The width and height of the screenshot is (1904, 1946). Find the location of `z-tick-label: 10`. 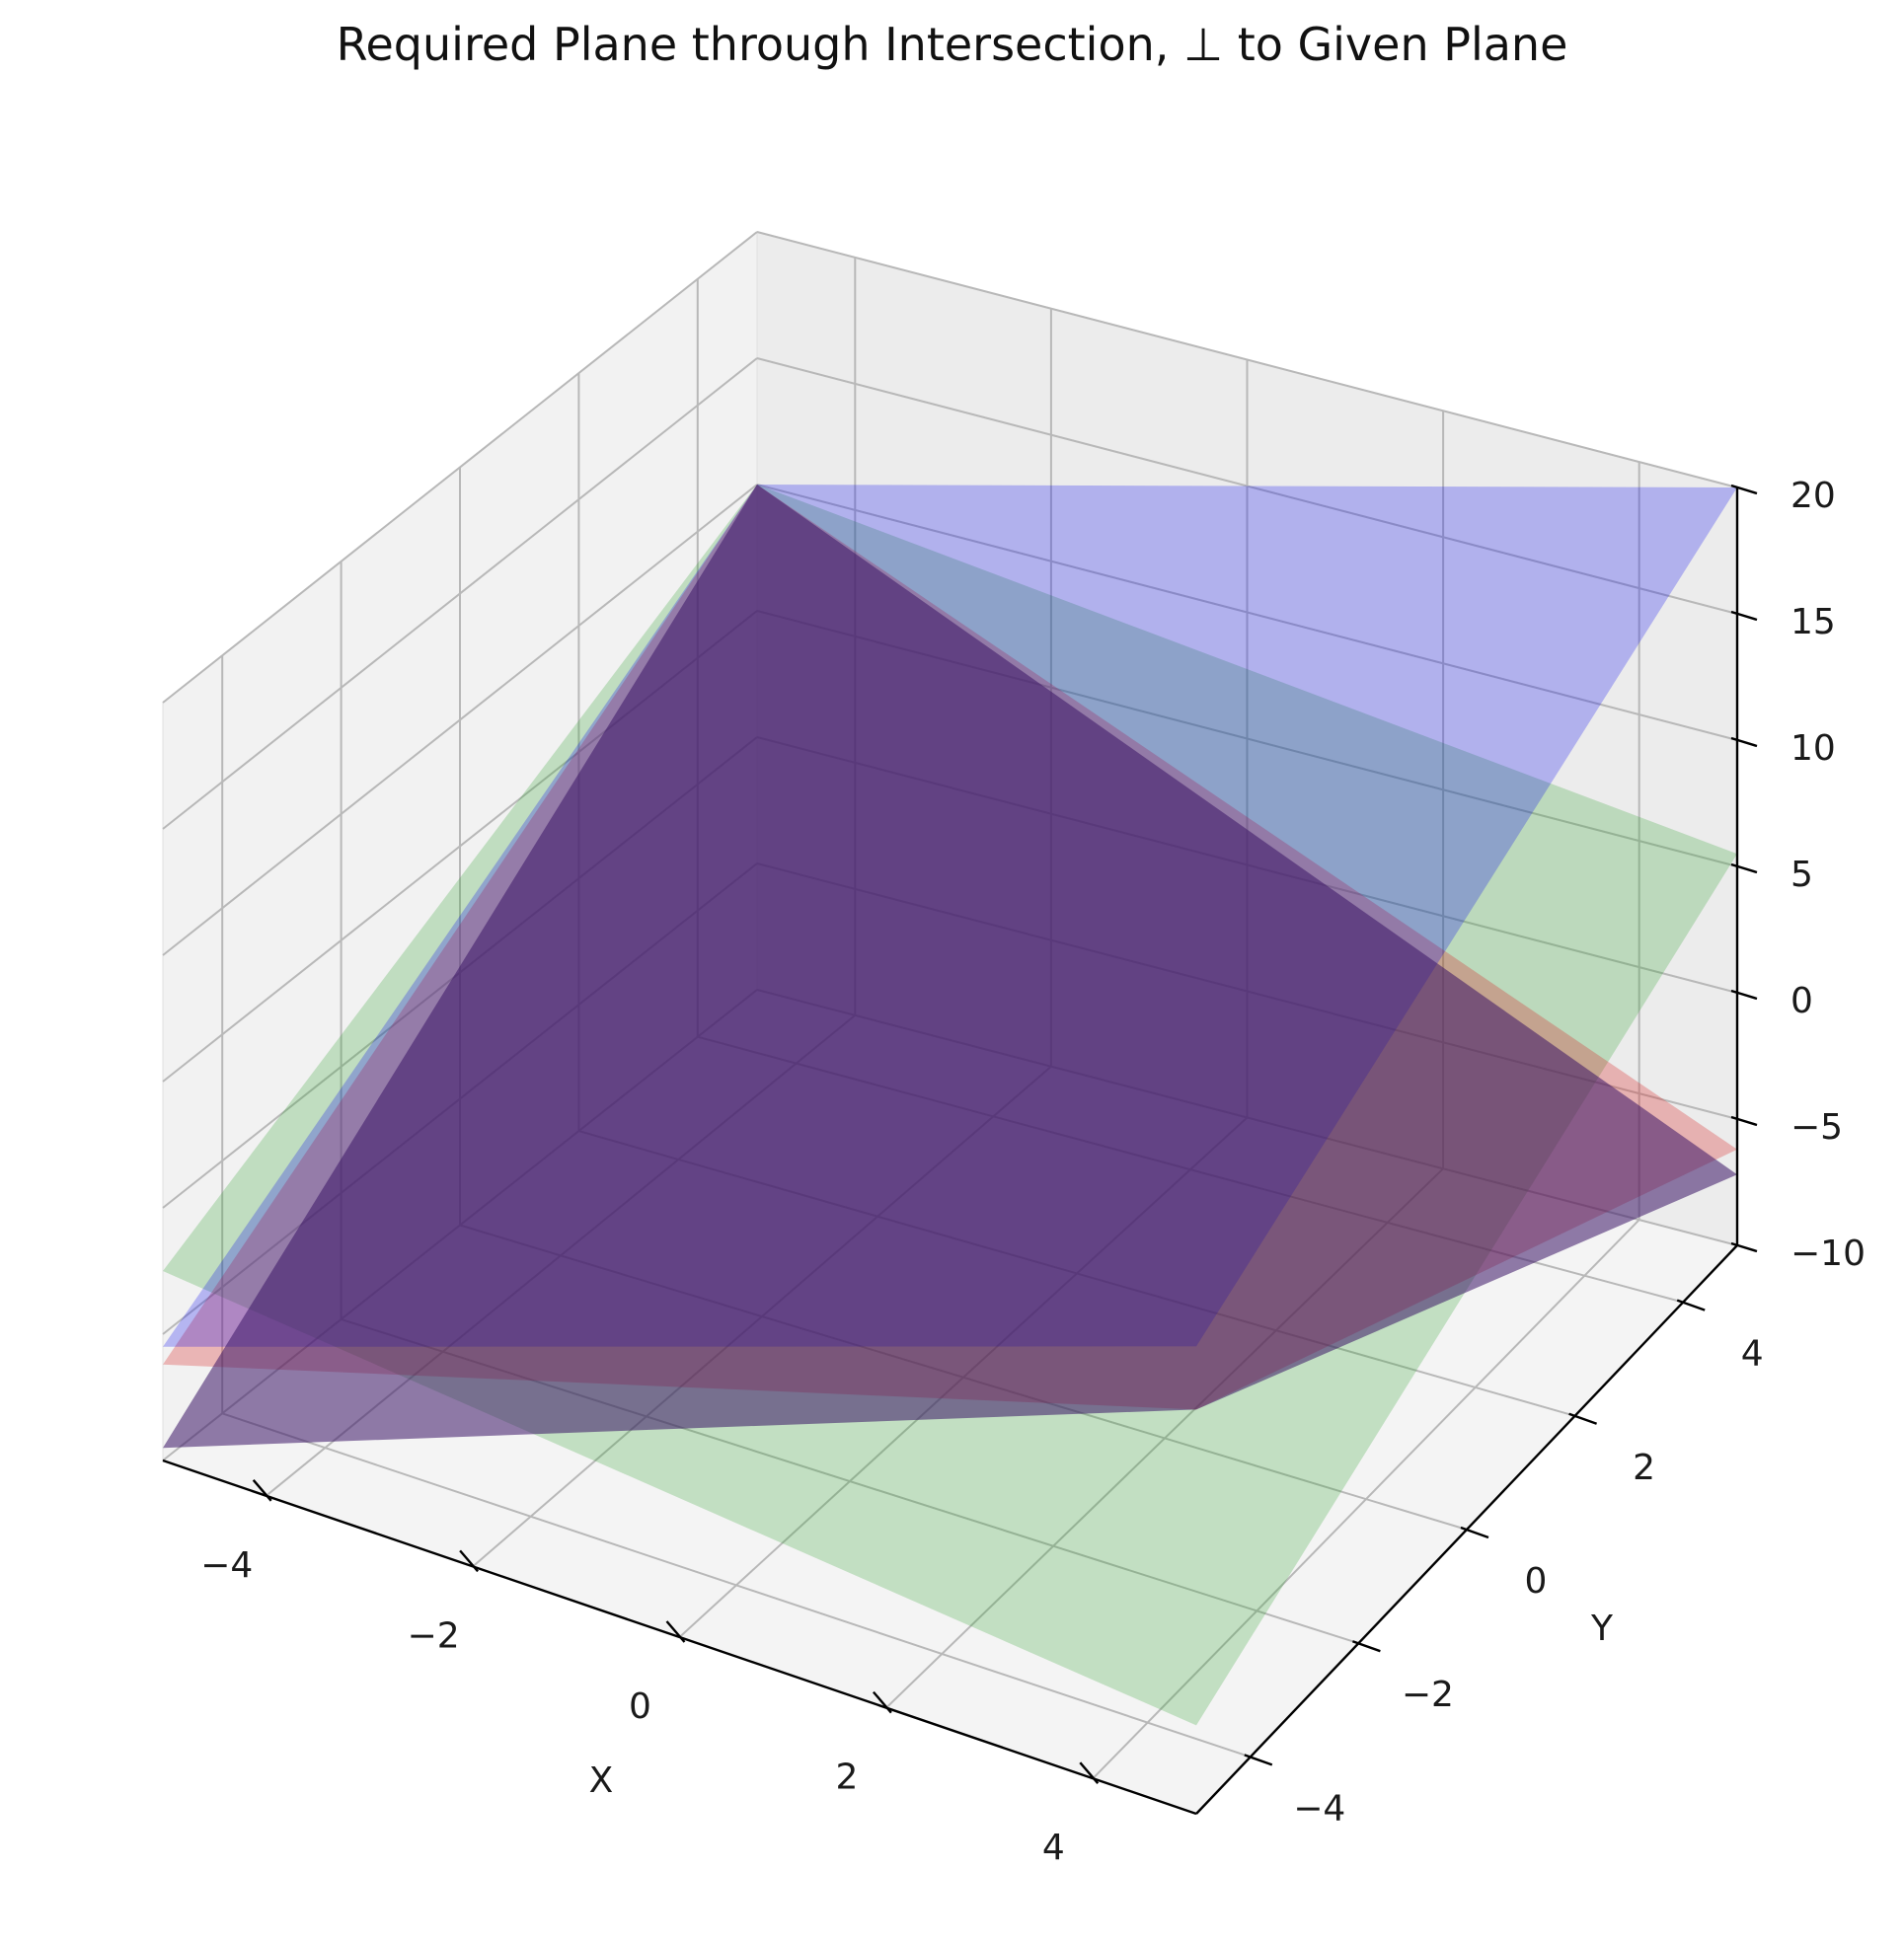

z-tick-label: 10 is located at coordinates (1813, 748).